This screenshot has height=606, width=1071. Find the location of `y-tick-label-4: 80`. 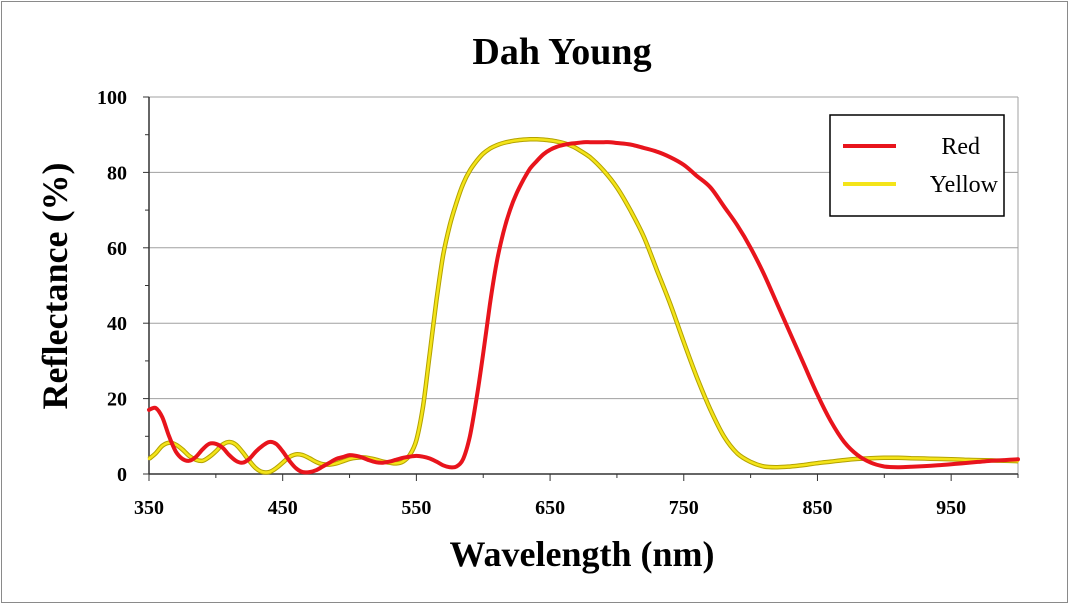

y-tick-label-4: 80 is located at coordinates (117, 173).